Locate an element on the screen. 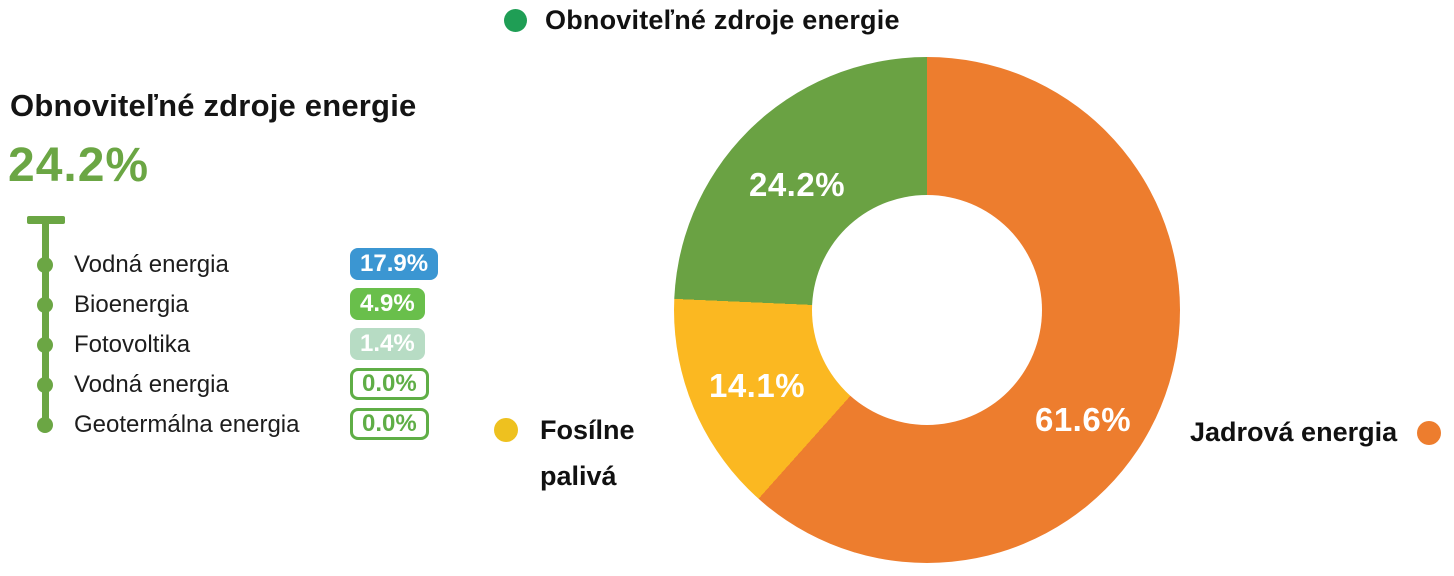 The image size is (1454, 576). value-badge: 1.4% is located at coordinates (387, 344).